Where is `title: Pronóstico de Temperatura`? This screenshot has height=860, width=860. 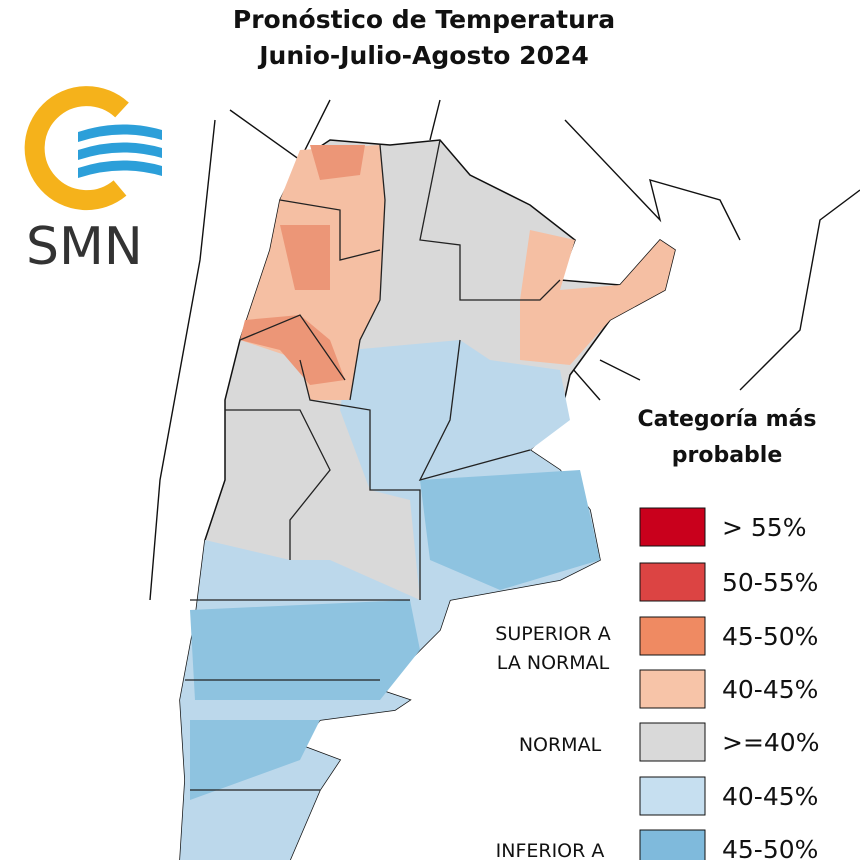 title: Pronóstico de Temperatura is located at coordinates (424, 19).